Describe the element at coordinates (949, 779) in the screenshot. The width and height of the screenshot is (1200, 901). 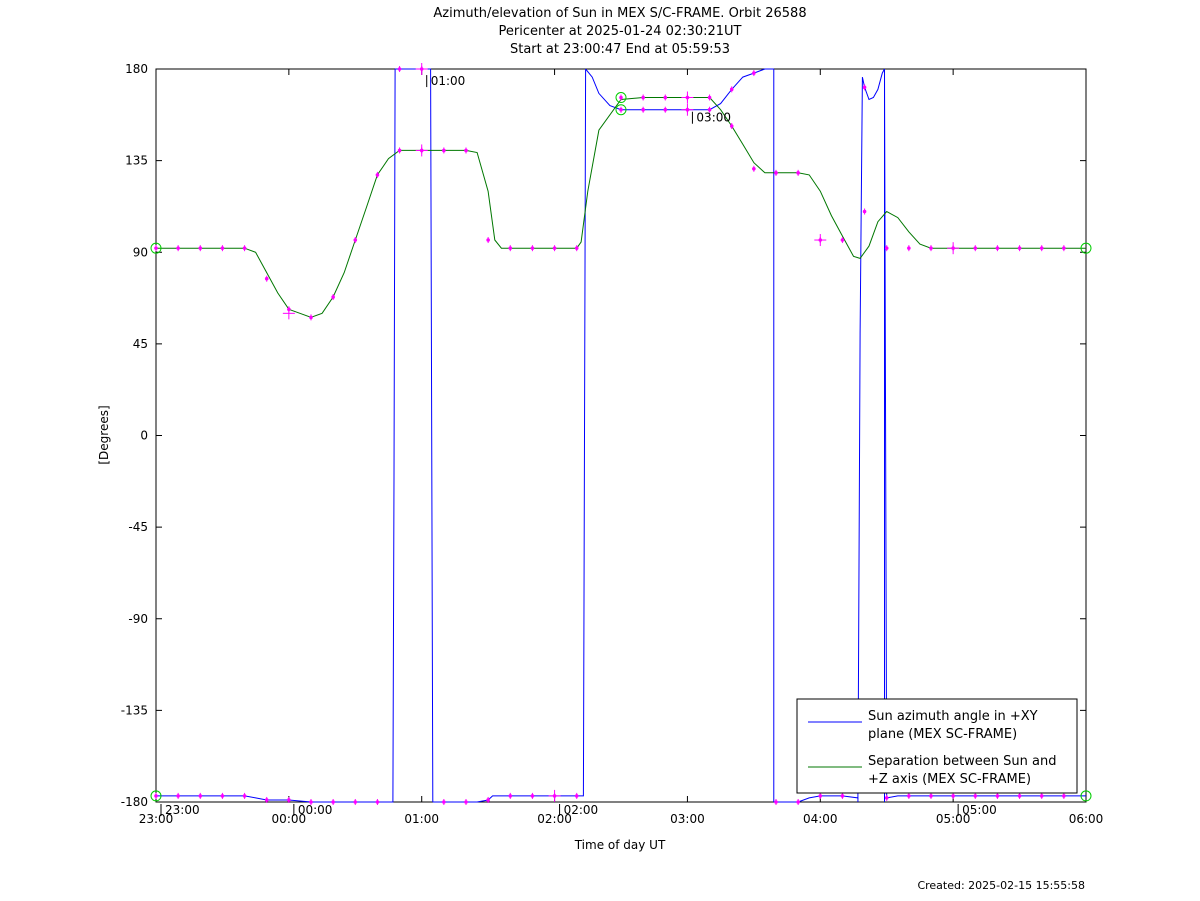
I see `legend-entry-text: +Z axis (MEX SC-FRAME)` at that location.